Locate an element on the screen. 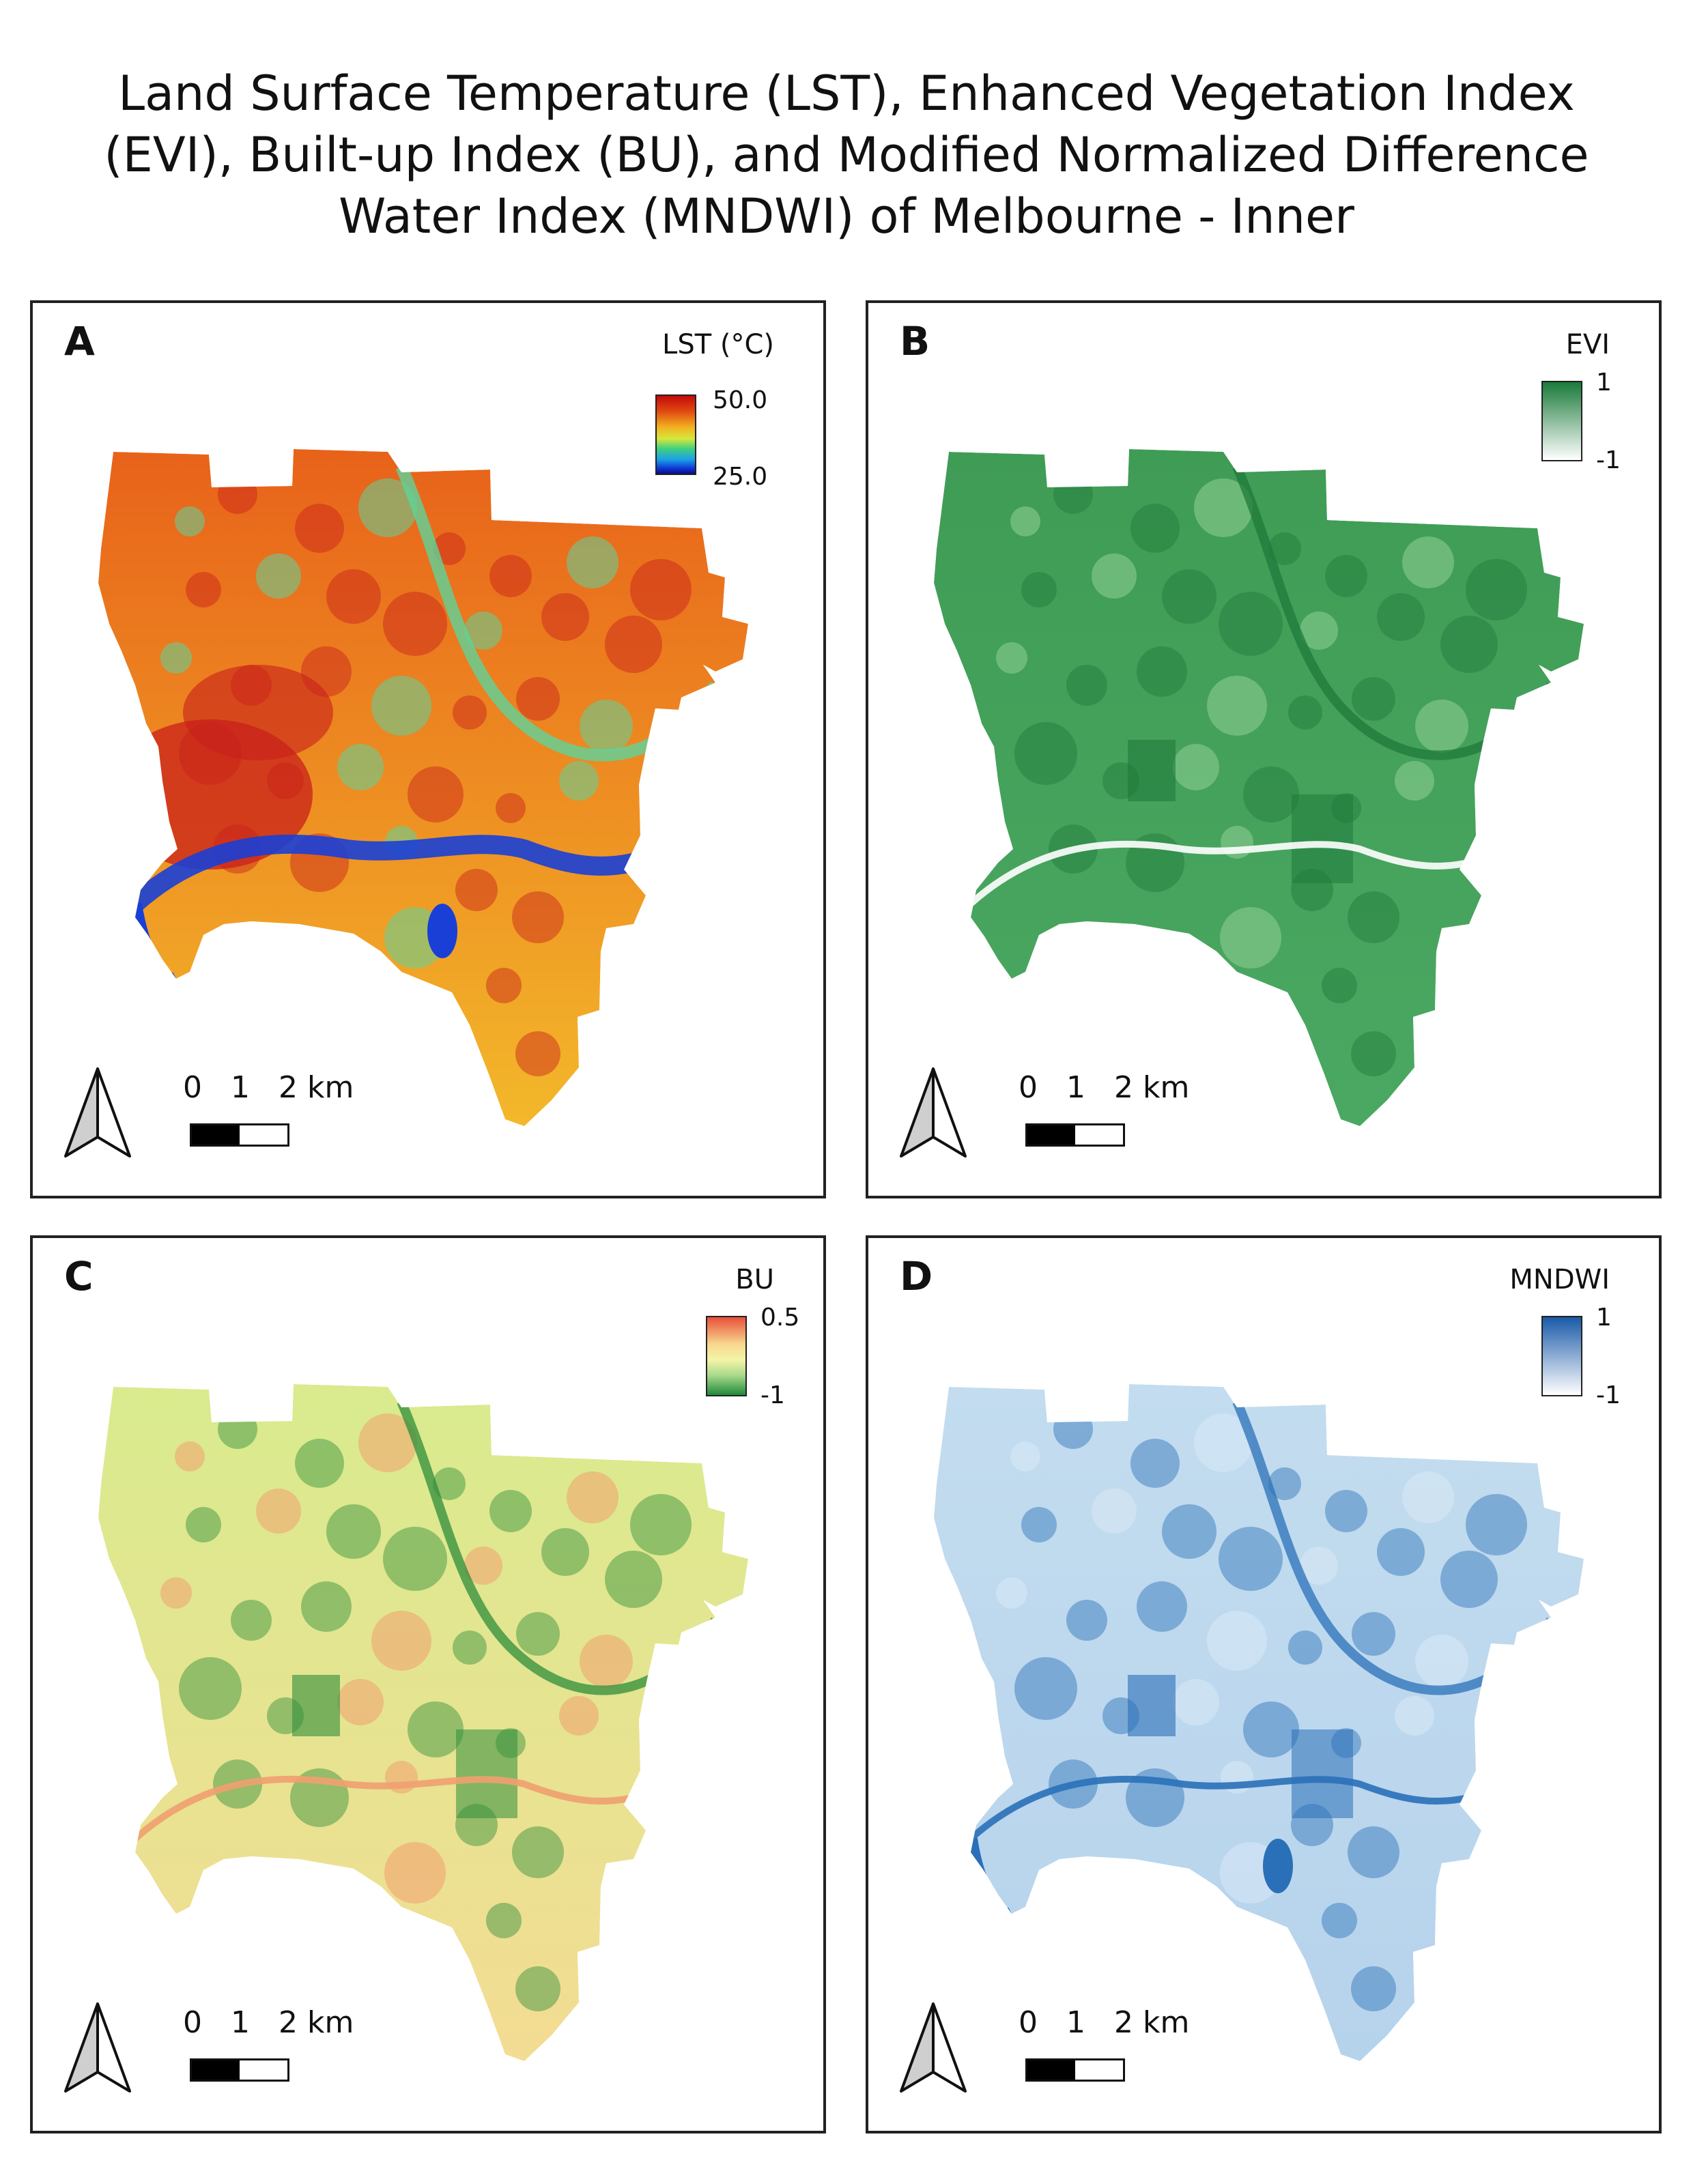 This screenshot has height=2184, width=1693. legend: BU 0.5 -1 is located at coordinates (721, 1346).